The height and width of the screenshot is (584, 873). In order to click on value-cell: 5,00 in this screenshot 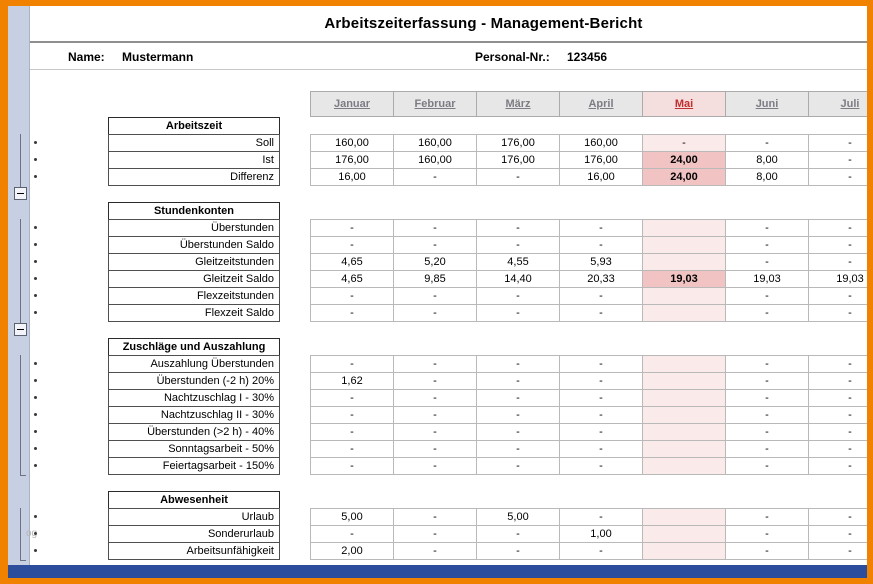, I will do `click(518, 517)`.